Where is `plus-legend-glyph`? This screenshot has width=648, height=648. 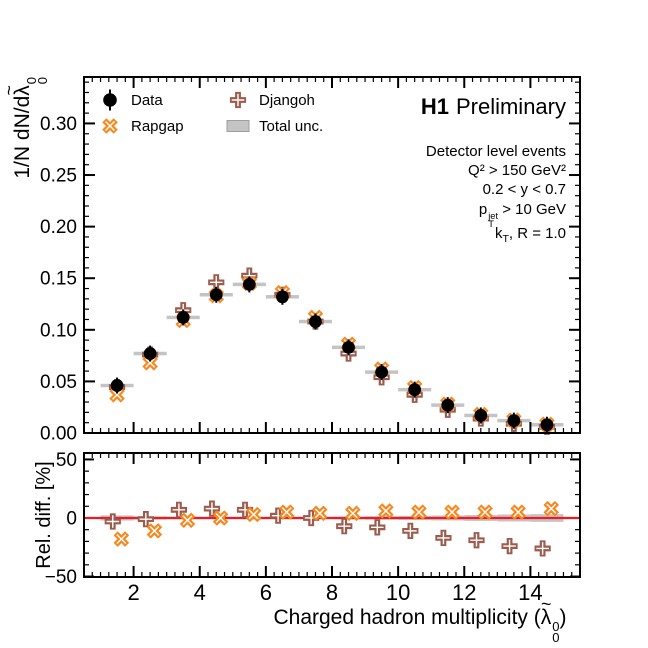
plus-legend-glyph is located at coordinates (238, 100).